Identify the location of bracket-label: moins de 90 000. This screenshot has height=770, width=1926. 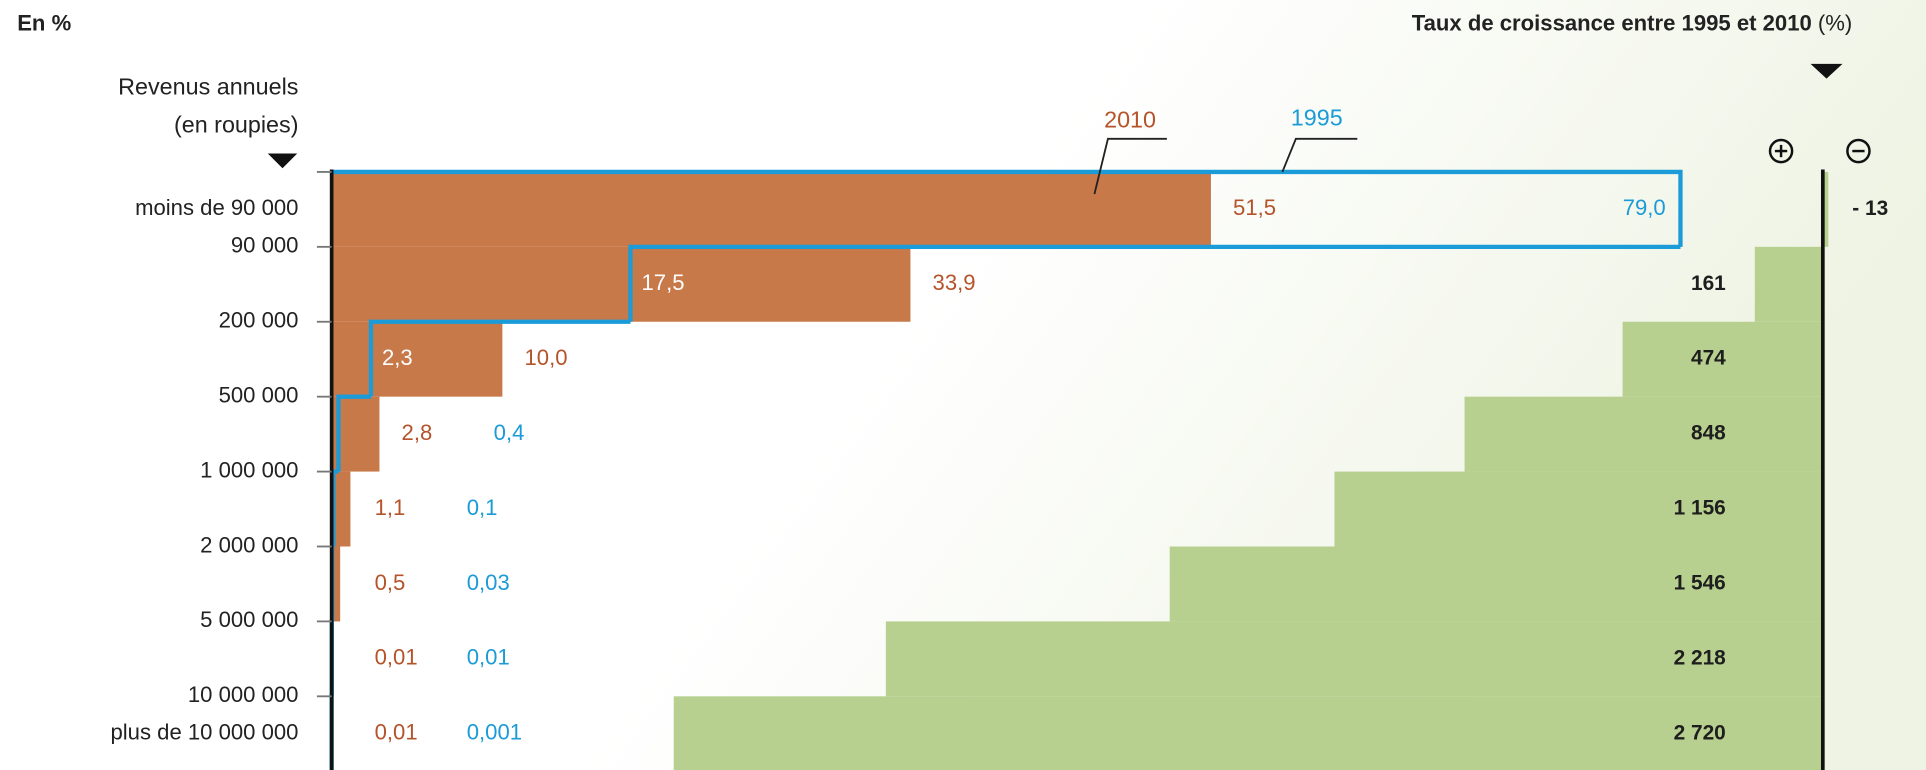
(216, 207).